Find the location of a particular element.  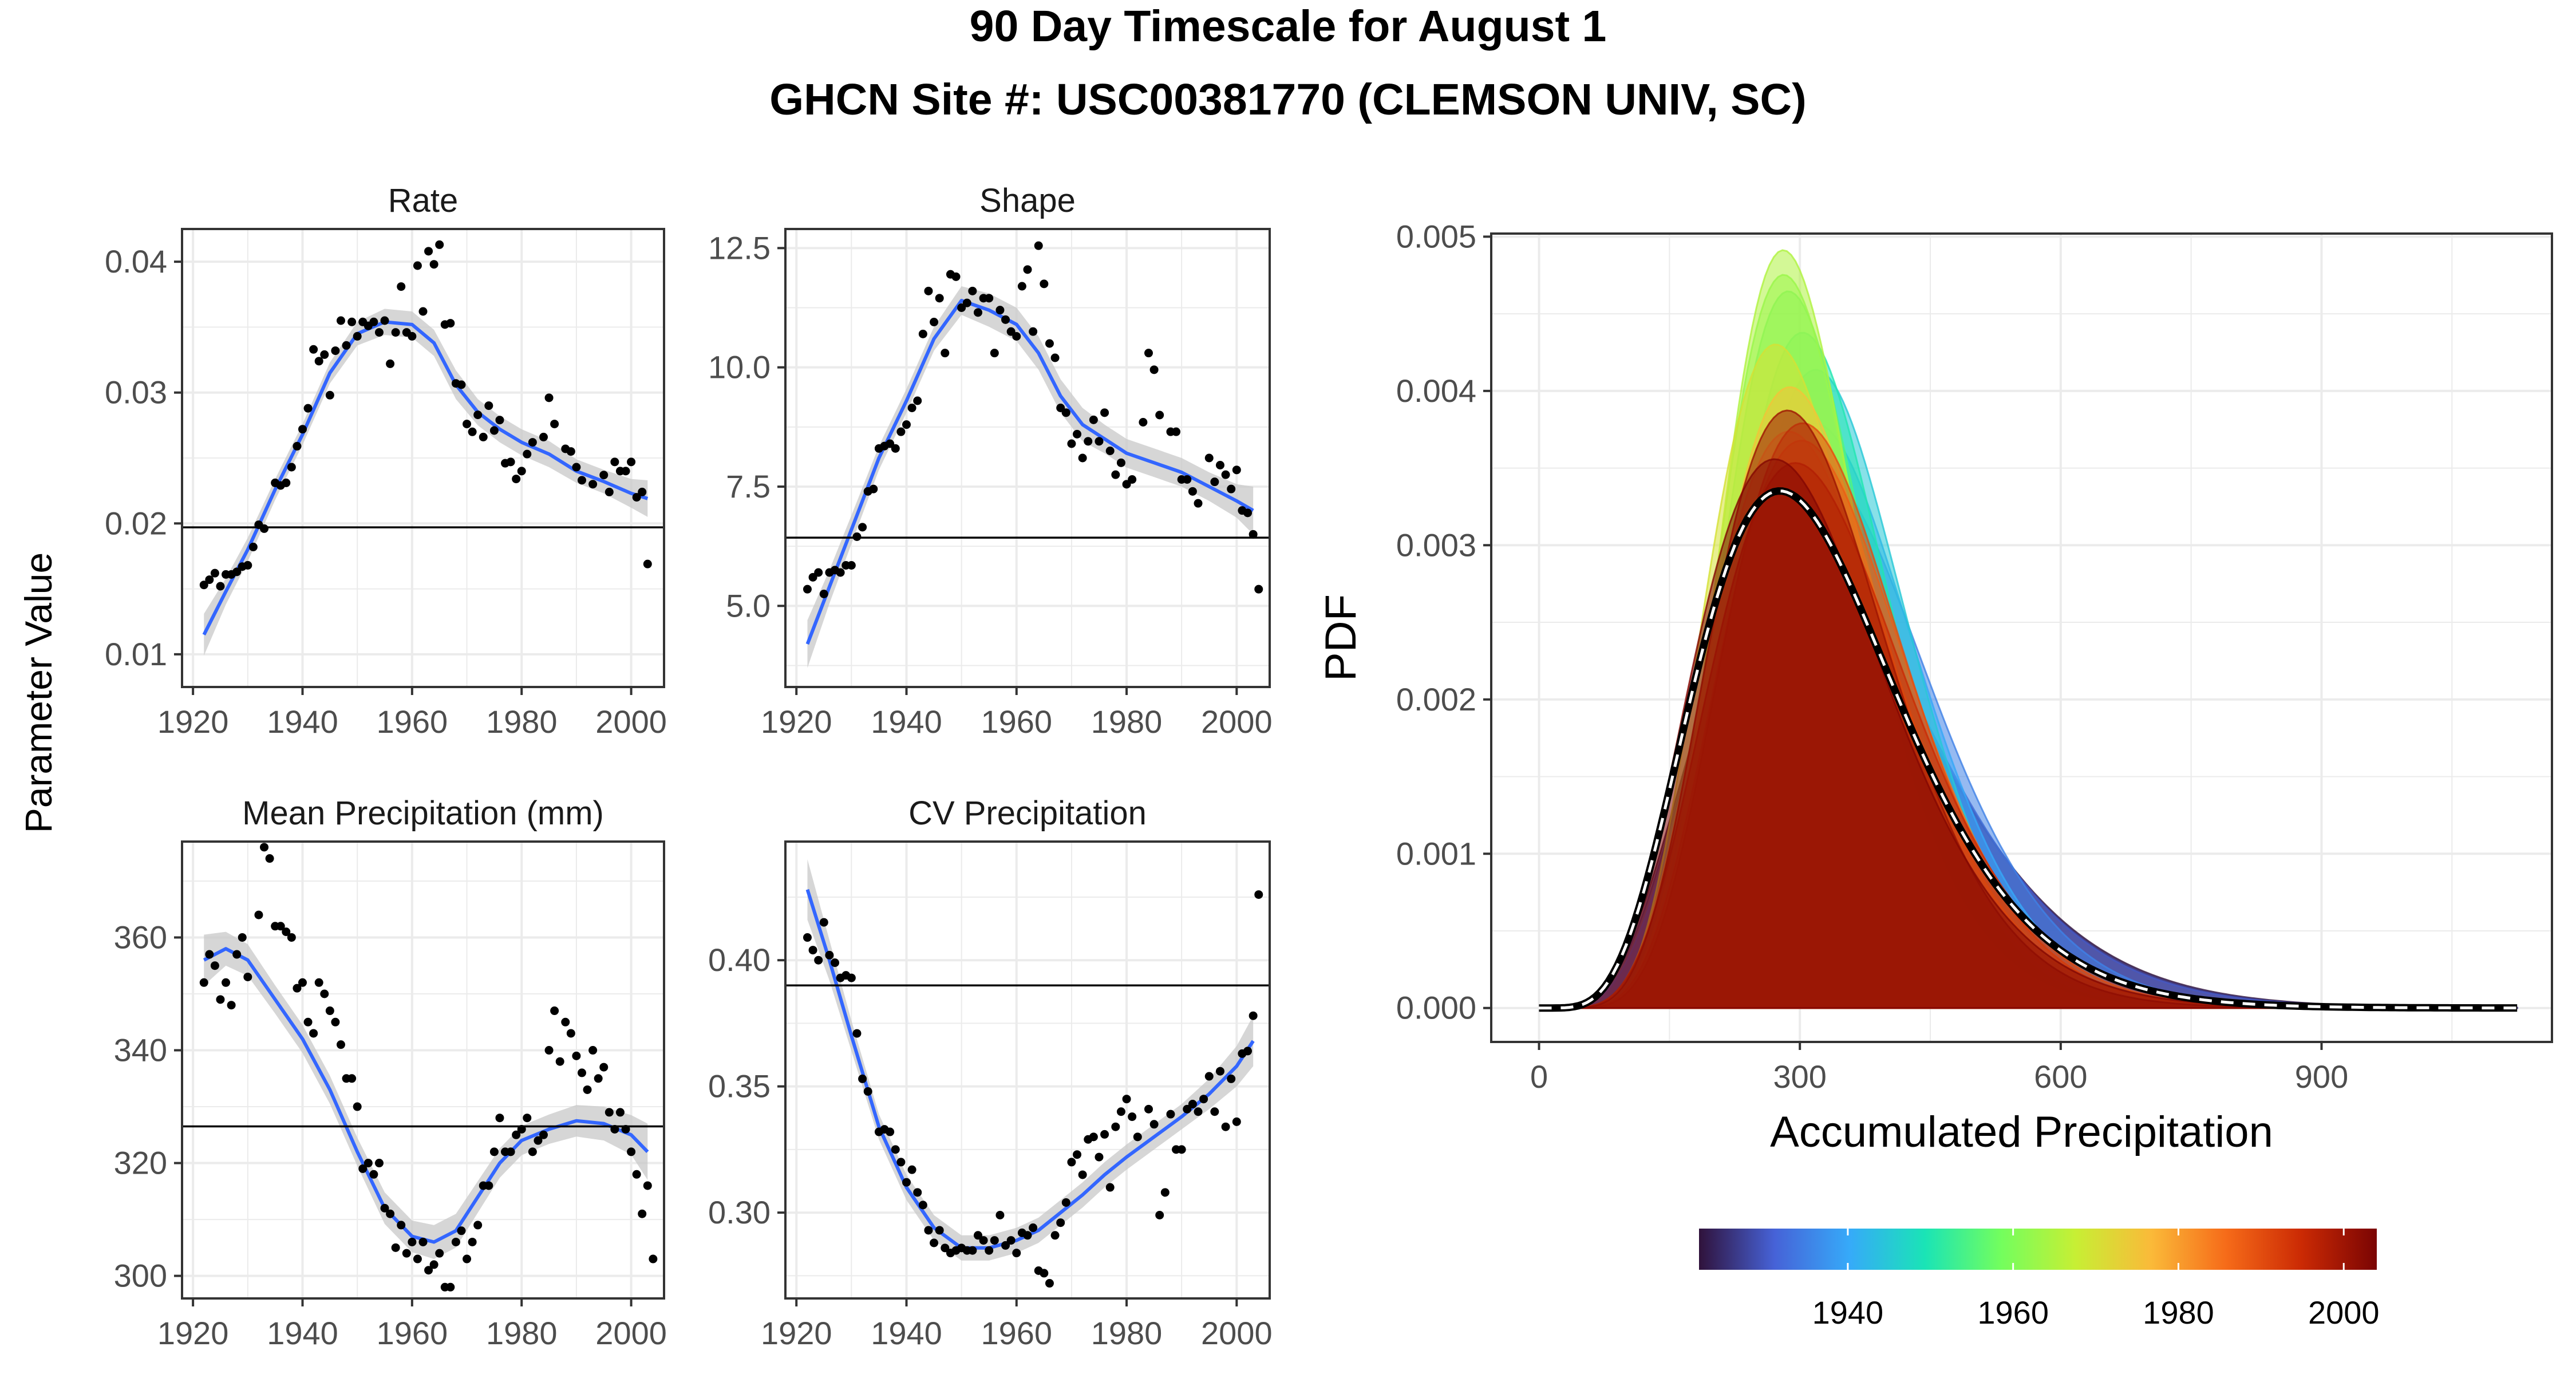

y-tick-label: 5.0 is located at coordinates (748, 605).